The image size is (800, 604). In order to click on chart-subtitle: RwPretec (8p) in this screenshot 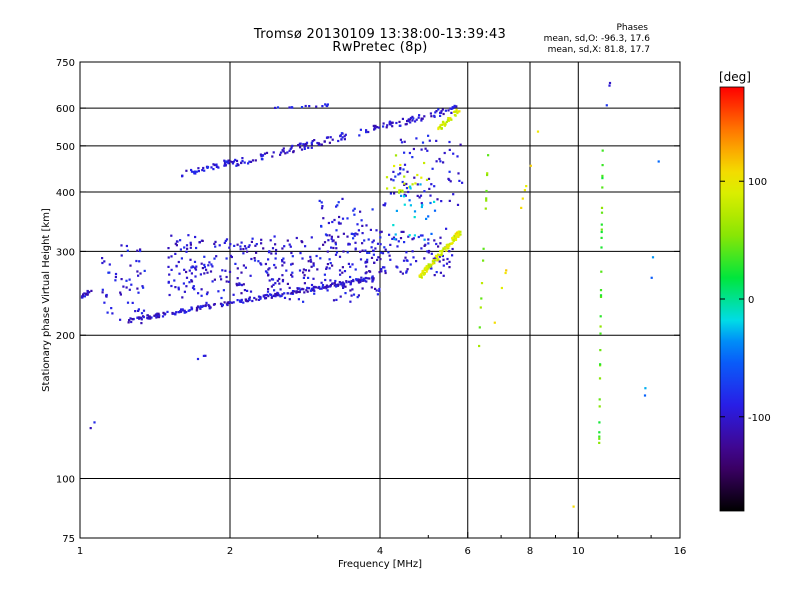, I will do `click(380, 47)`.